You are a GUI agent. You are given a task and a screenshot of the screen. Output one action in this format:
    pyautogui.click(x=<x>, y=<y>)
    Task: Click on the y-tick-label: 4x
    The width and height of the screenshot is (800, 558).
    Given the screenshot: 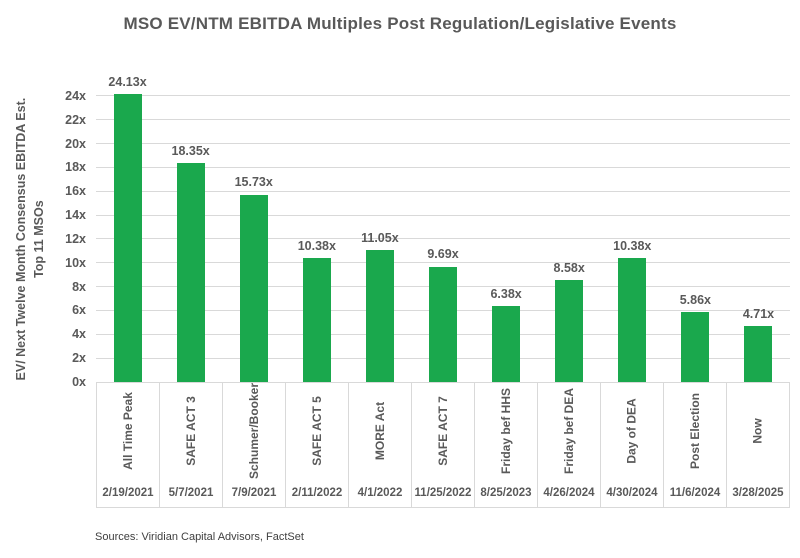 What is the action you would take?
    pyautogui.click(x=79, y=334)
    